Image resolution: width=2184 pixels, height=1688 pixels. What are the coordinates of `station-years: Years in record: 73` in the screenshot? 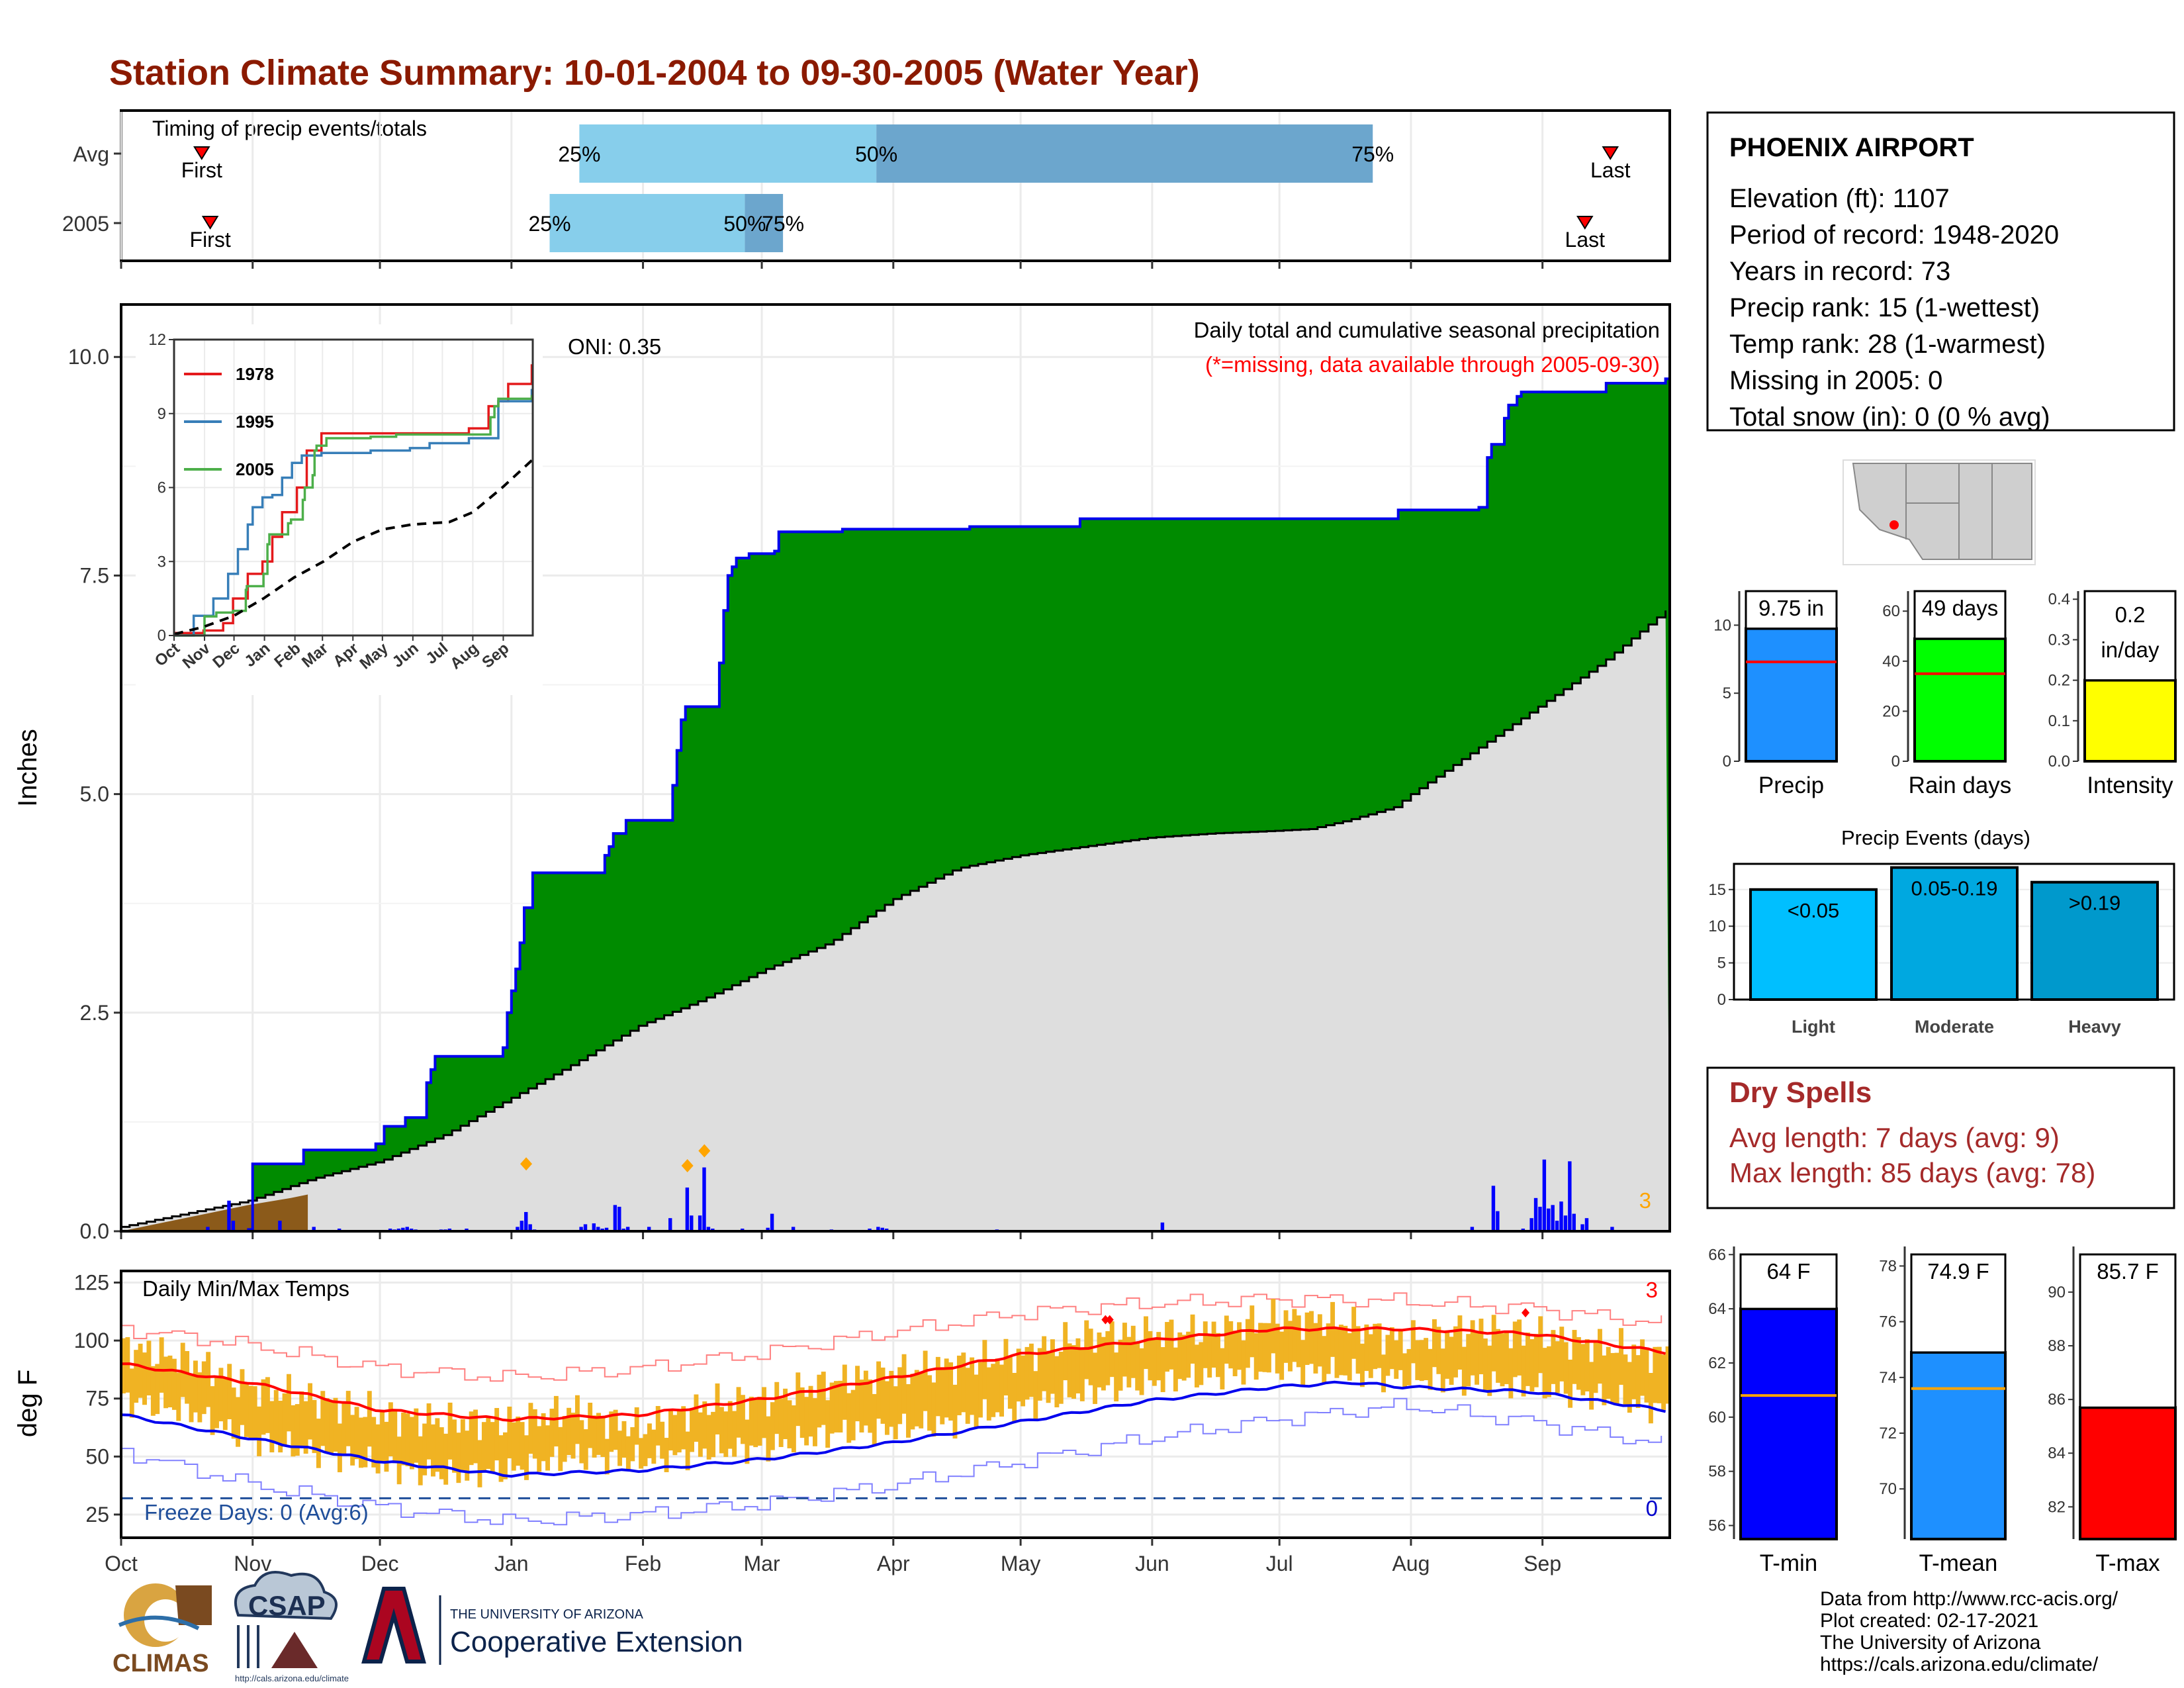 It's located at (1840, 271).